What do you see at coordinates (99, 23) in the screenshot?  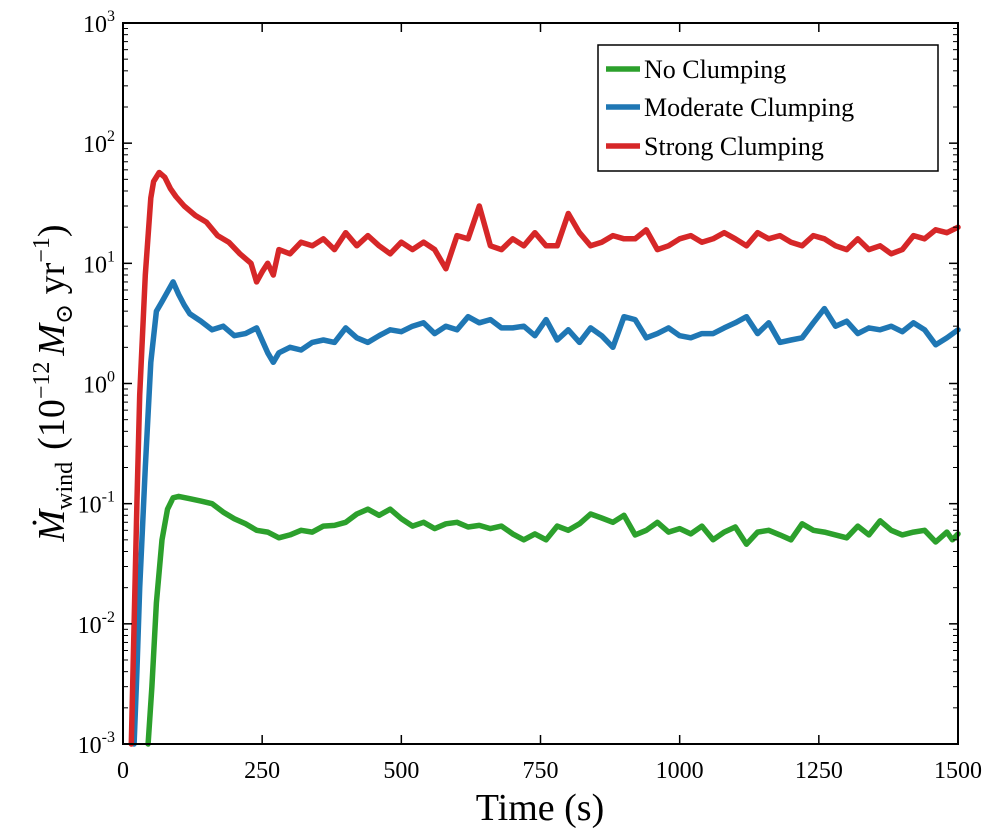 I see `y-tick-label: 10³` at bounding box center [99, 23].